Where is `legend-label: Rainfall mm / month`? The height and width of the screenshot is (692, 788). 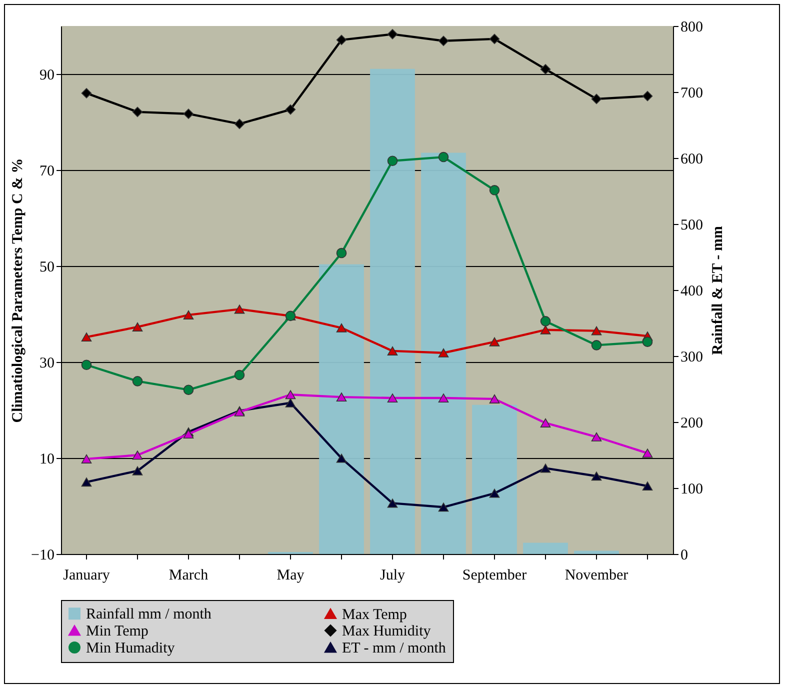
legend-label: Rainfall mm / month is located at coordinates (149, 614).